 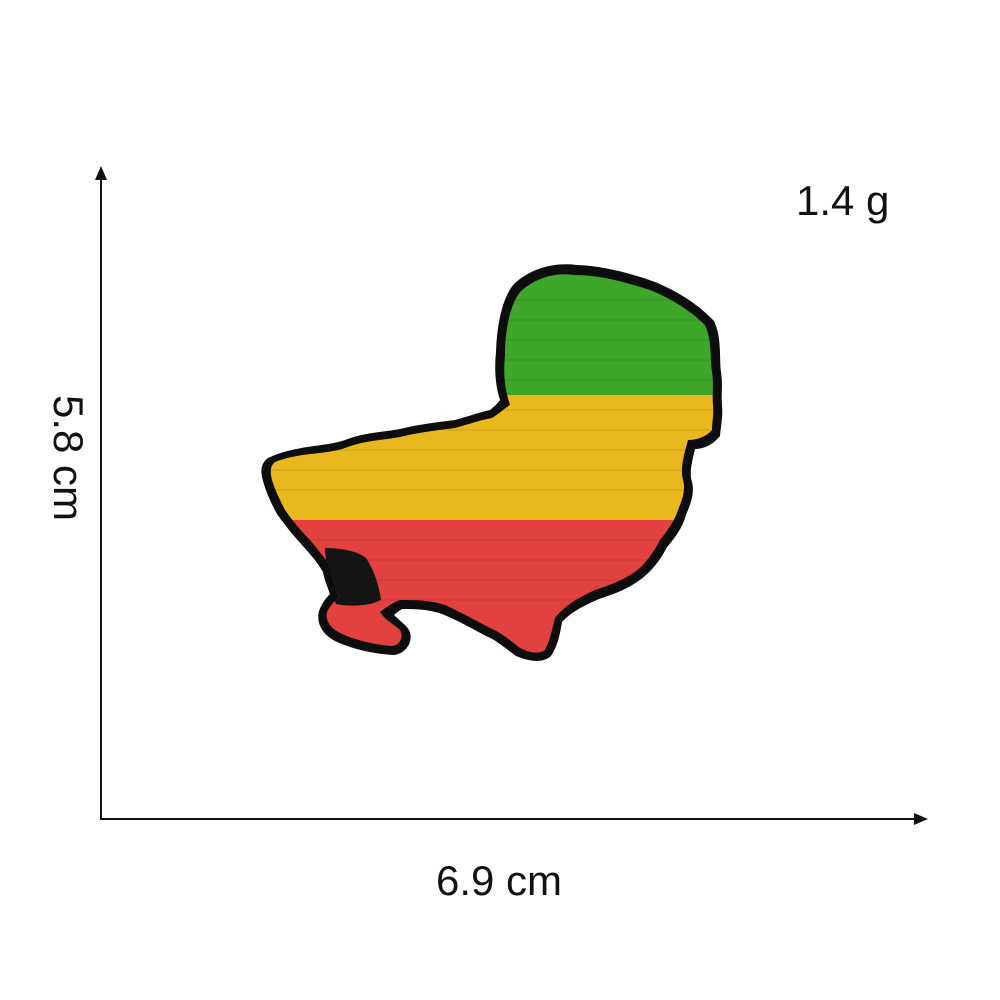 I want to click on green-stripe, so click(x=492, y=334).